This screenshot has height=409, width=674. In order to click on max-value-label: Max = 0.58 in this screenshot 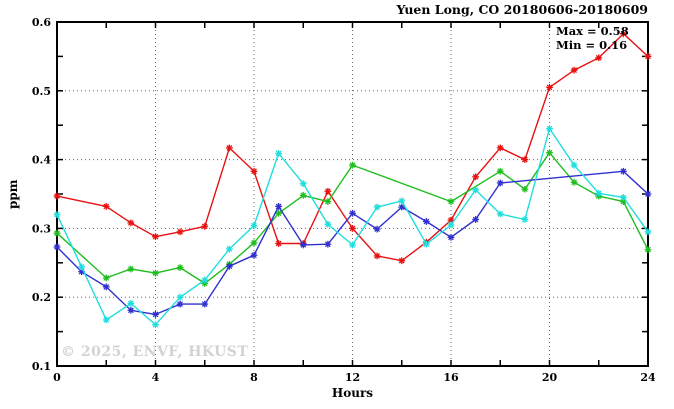, I will do `click(592, 31)`.